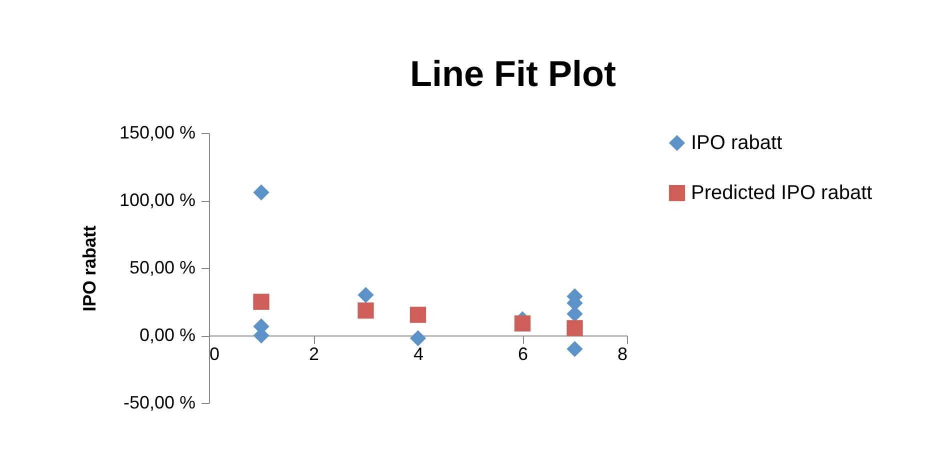  What do you see at coordinates (89, 268) in the screenshot?
I see `y-axis-title: IPO rabatt` at bounding box center [89, 268].